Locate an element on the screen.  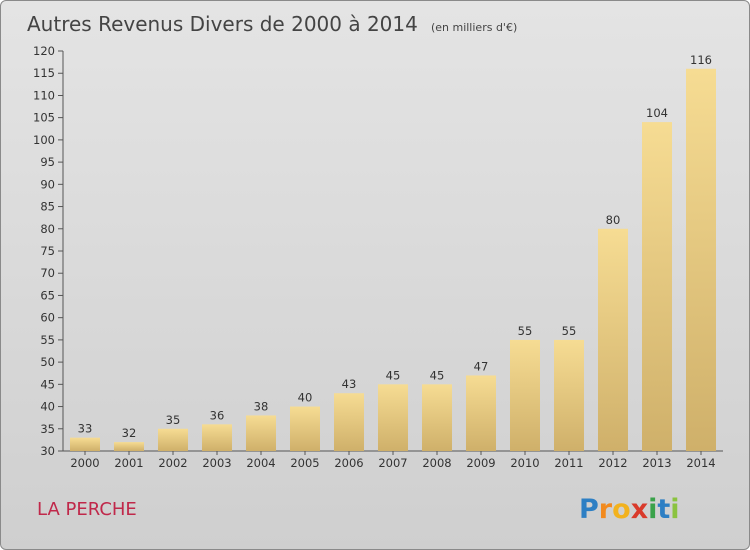
bar-2009 is located at coordinates (481, 413).